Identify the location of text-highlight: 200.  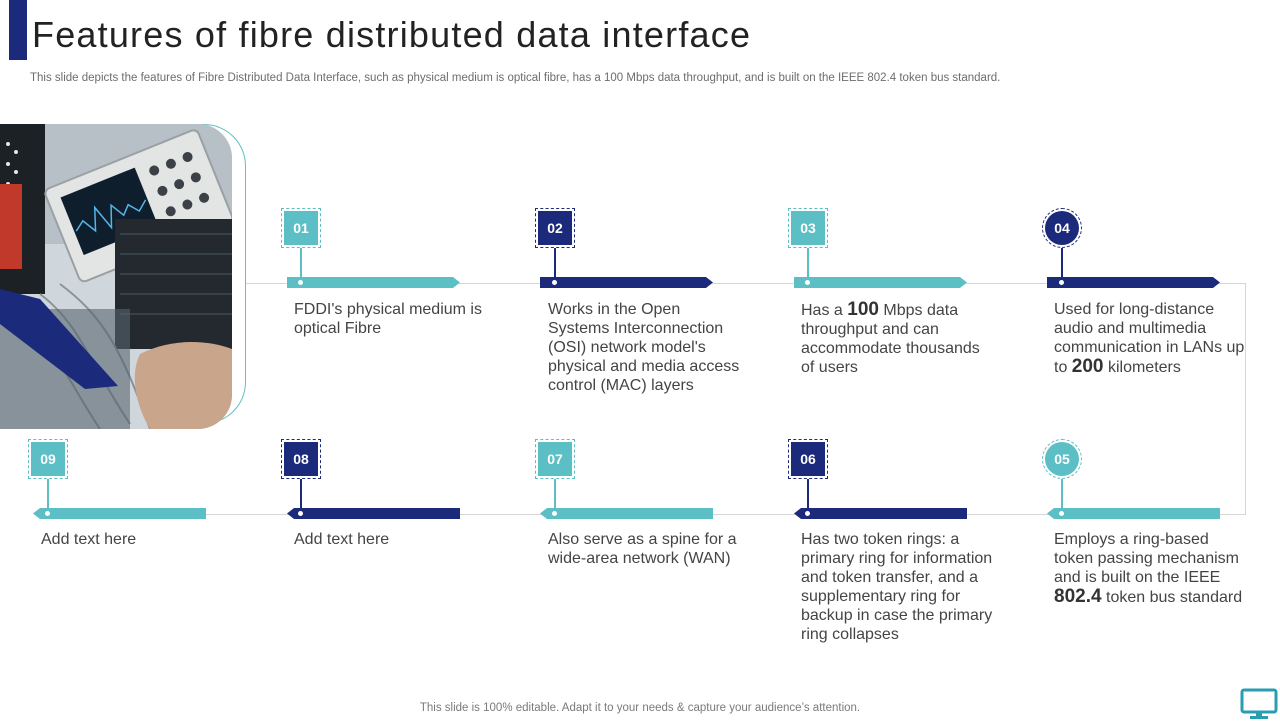
(1087, 366).